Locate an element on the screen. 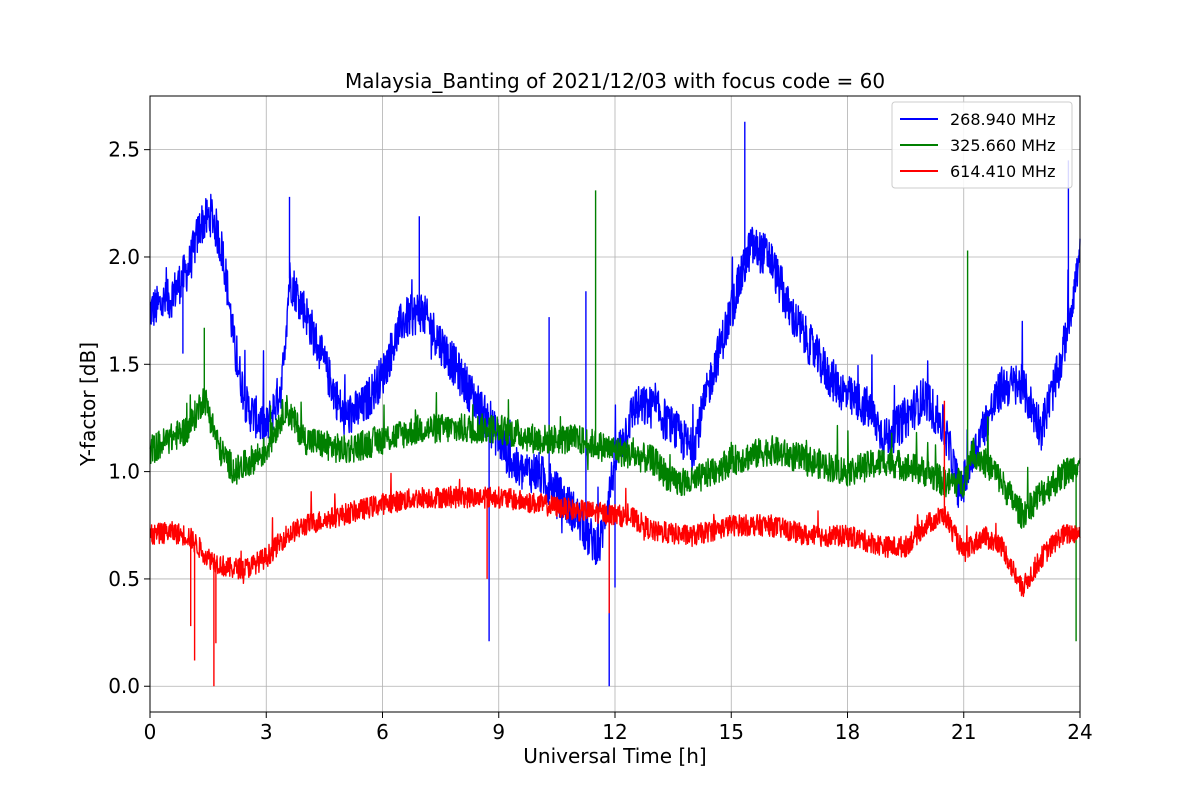  y-tick-label: 1.5 is located at coordinates (124, 364).